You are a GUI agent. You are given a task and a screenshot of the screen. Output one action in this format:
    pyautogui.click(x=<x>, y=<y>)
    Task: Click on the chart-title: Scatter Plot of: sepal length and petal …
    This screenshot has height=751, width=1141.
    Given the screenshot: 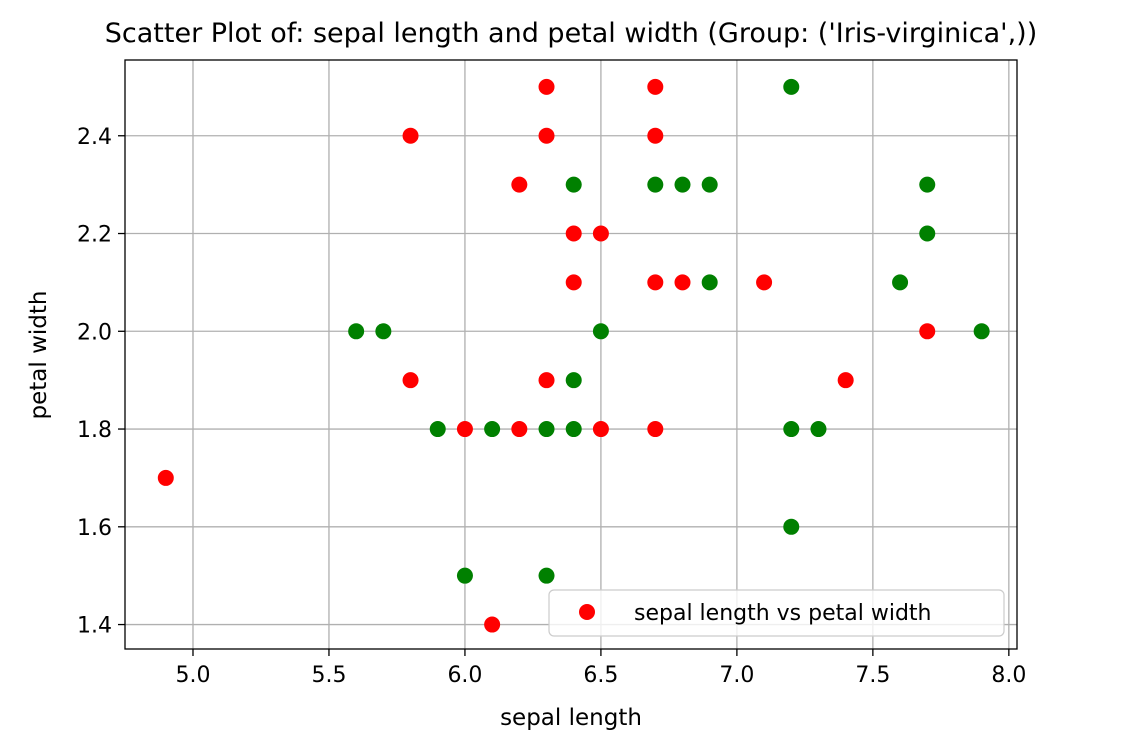 What is the action you would take?
    pyautogui.click(x=571, y=33)
    